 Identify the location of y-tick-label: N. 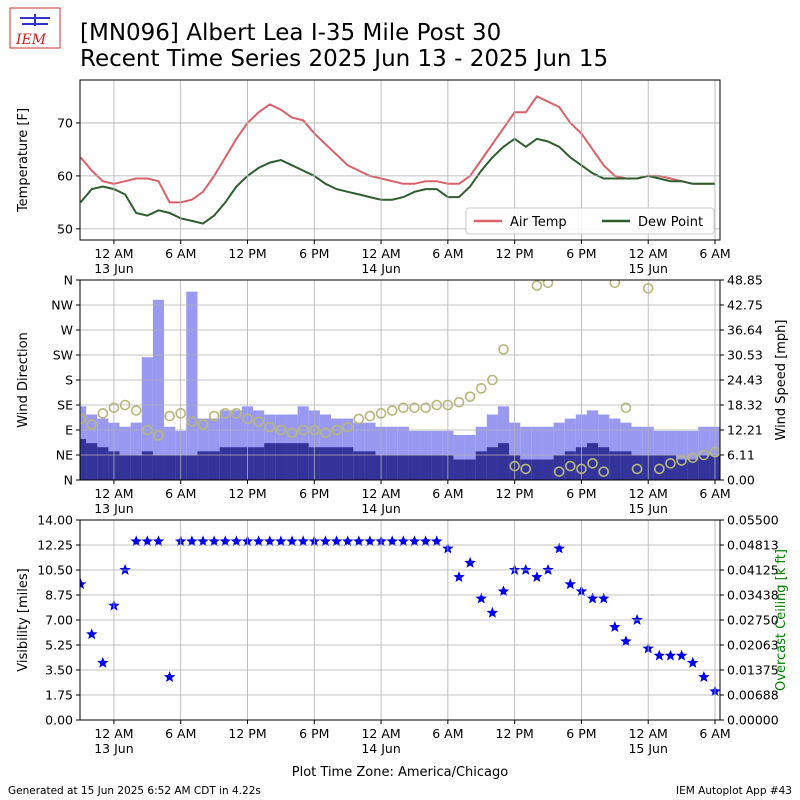
(68, 280).